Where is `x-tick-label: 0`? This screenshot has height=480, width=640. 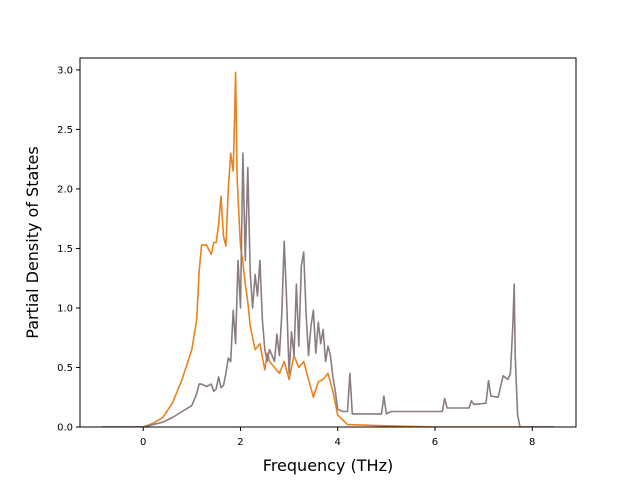 x-tick-label: 0 is located at coordinates (143, 442).